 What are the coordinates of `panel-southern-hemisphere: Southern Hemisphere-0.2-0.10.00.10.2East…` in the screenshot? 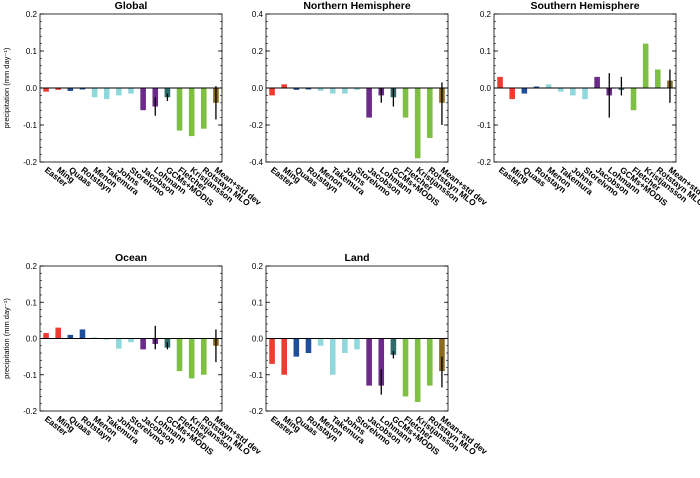 It's located at (588, 104).